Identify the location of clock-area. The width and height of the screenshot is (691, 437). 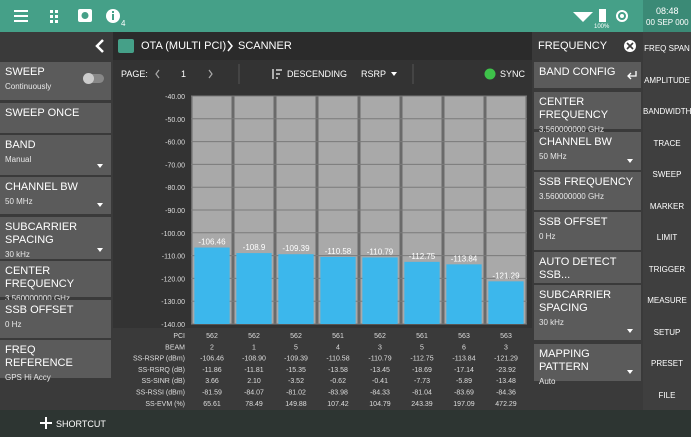
(667, 16).